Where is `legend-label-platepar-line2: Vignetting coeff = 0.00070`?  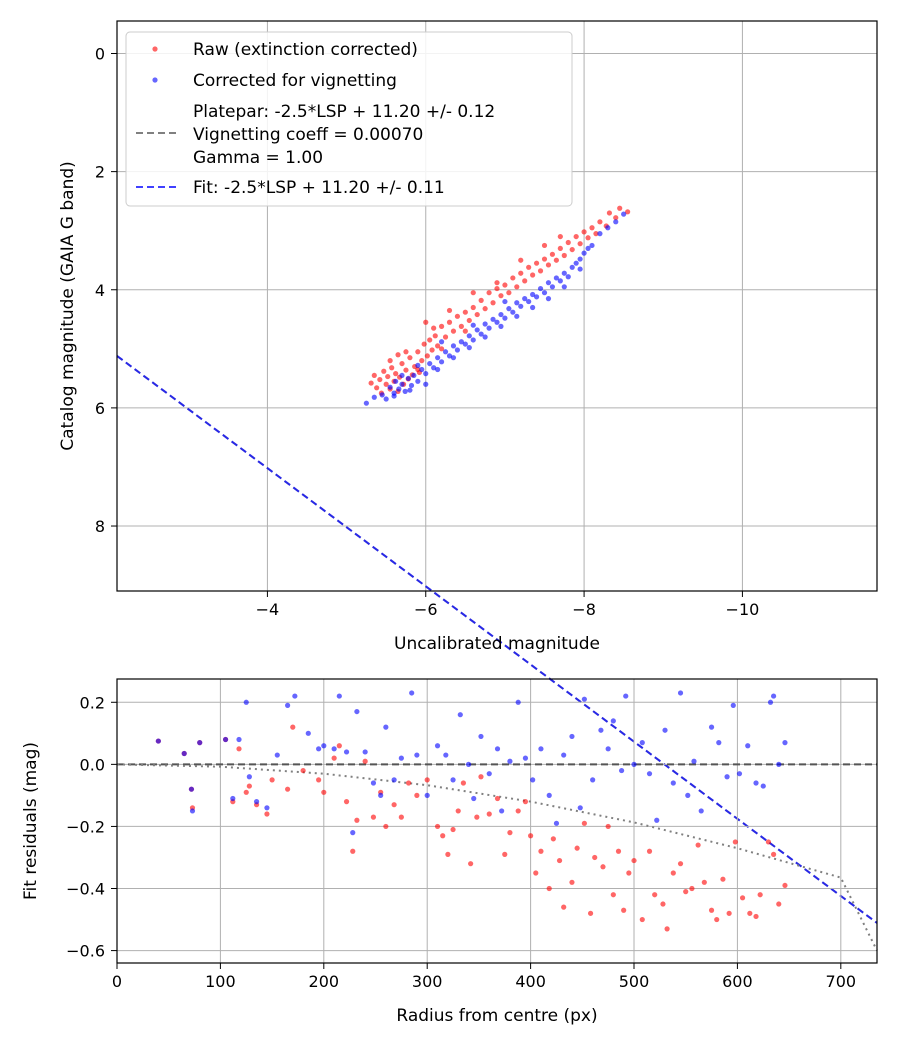 legend-label-platepar-line2: Vignetting coeff = 0.00070 is located at coordinates (308, 135).